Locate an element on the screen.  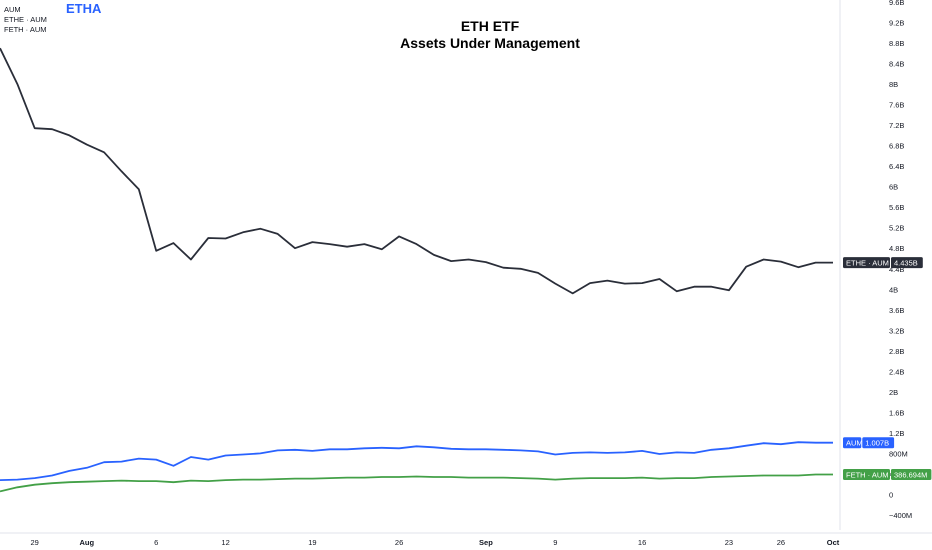
y-tick-label: 2.4B is located at coordinates (896, 371).